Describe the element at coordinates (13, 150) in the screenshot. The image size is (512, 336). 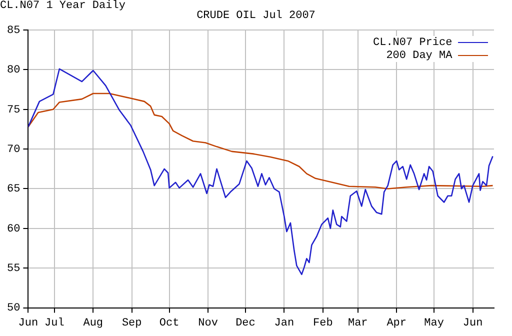
I see `y-tick-label: 70` at that location.